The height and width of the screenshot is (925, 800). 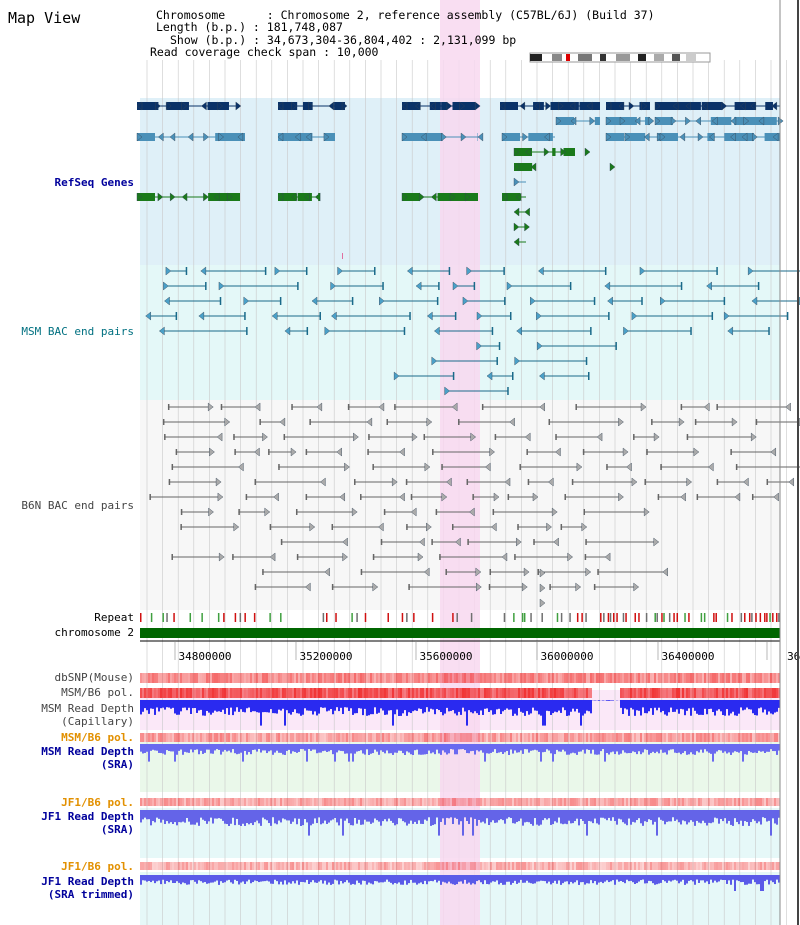 I want to click on track-label-dbsnp: dbSNP(Mouse), so click(x=94, y=677).